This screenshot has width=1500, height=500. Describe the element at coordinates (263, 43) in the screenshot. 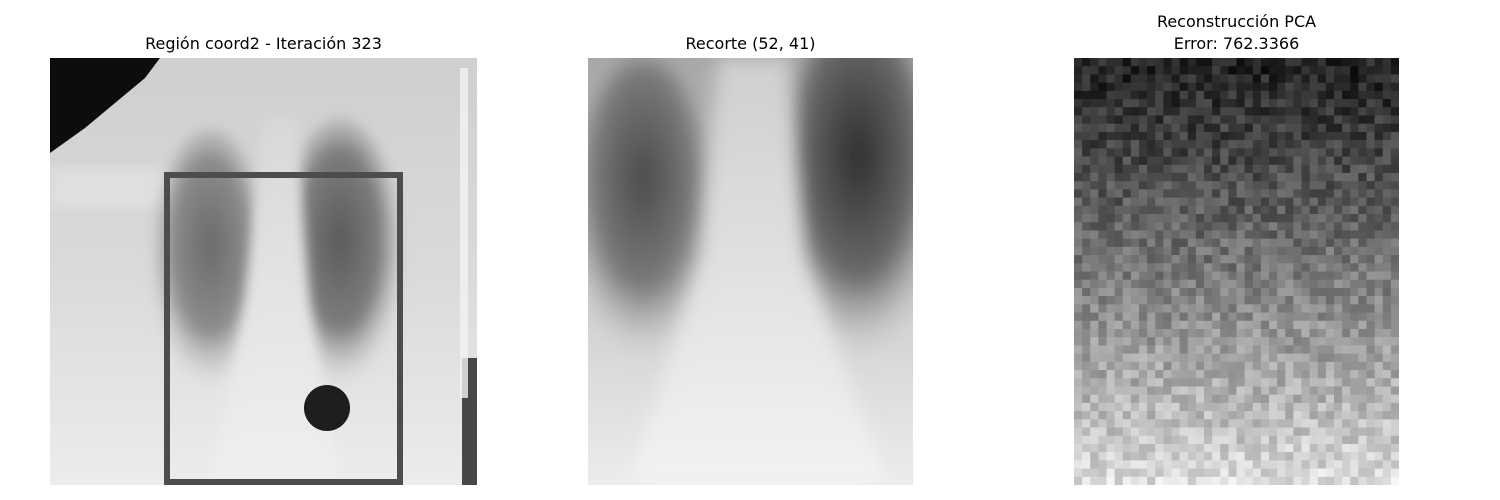

I see `panel-region-title: Región coord2 - Iteración 323` at that location.